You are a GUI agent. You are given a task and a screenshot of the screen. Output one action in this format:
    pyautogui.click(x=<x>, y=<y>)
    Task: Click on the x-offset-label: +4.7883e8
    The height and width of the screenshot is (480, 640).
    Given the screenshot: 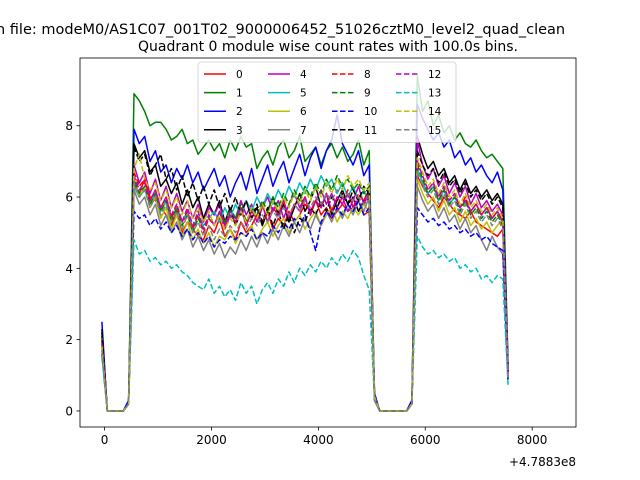 What is the action you would take?
    pyautogui.click(x=542, y=462)
    